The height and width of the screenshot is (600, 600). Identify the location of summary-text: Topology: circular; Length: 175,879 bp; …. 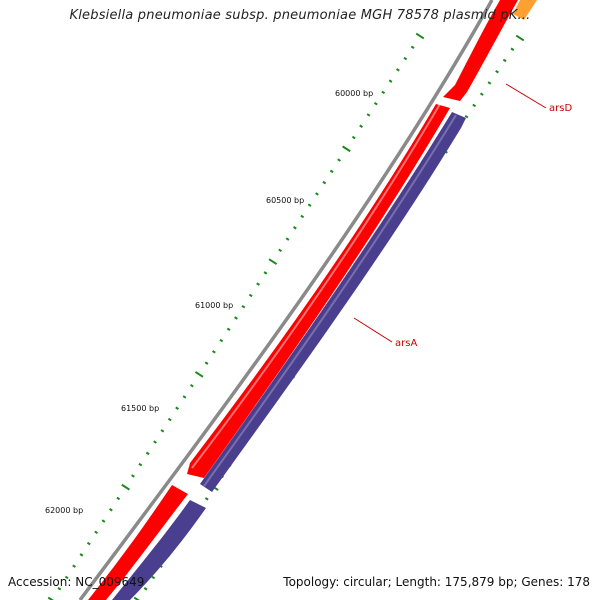
(436, 582).